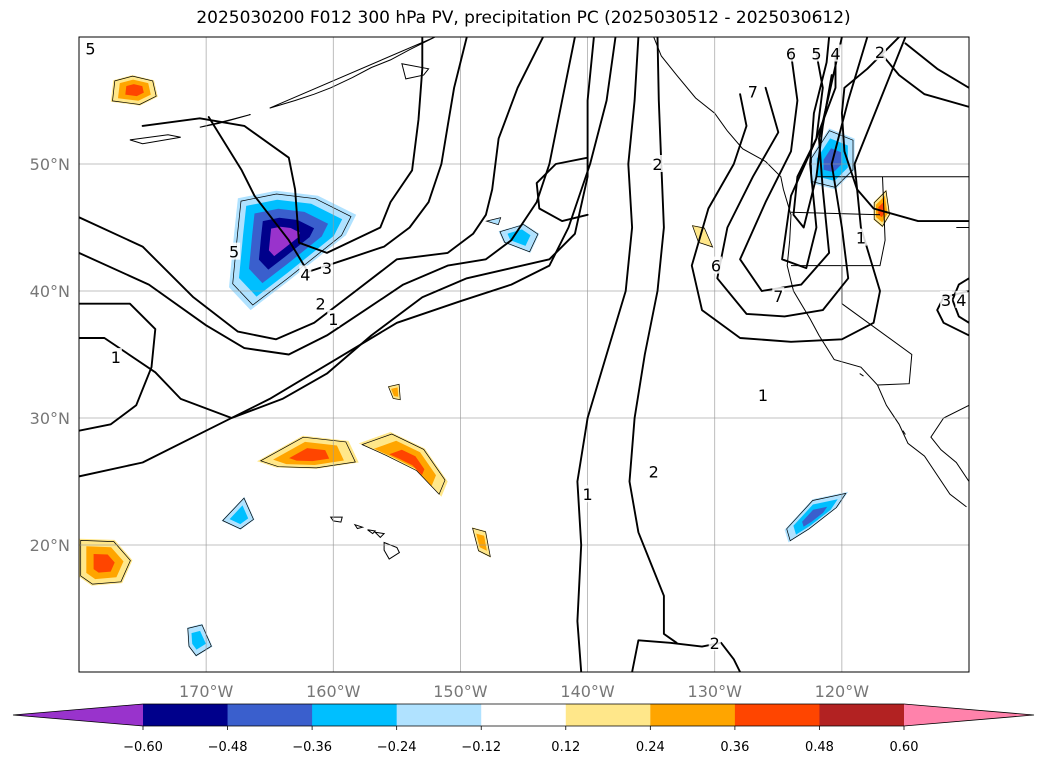  I want to click on precip-region-12-outline, so click(481, 542).